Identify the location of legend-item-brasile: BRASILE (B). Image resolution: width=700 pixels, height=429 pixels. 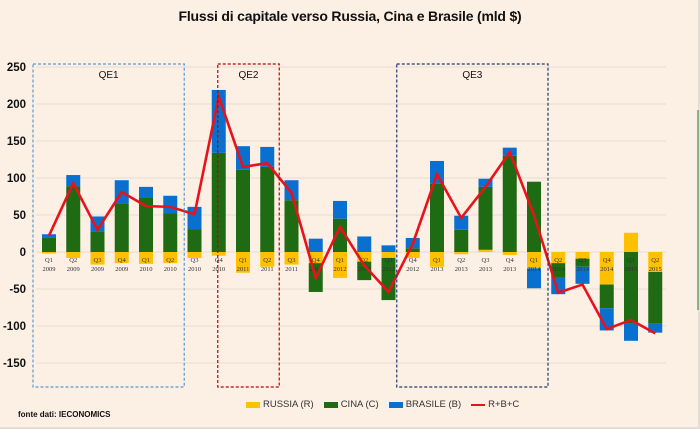
(424, 404).